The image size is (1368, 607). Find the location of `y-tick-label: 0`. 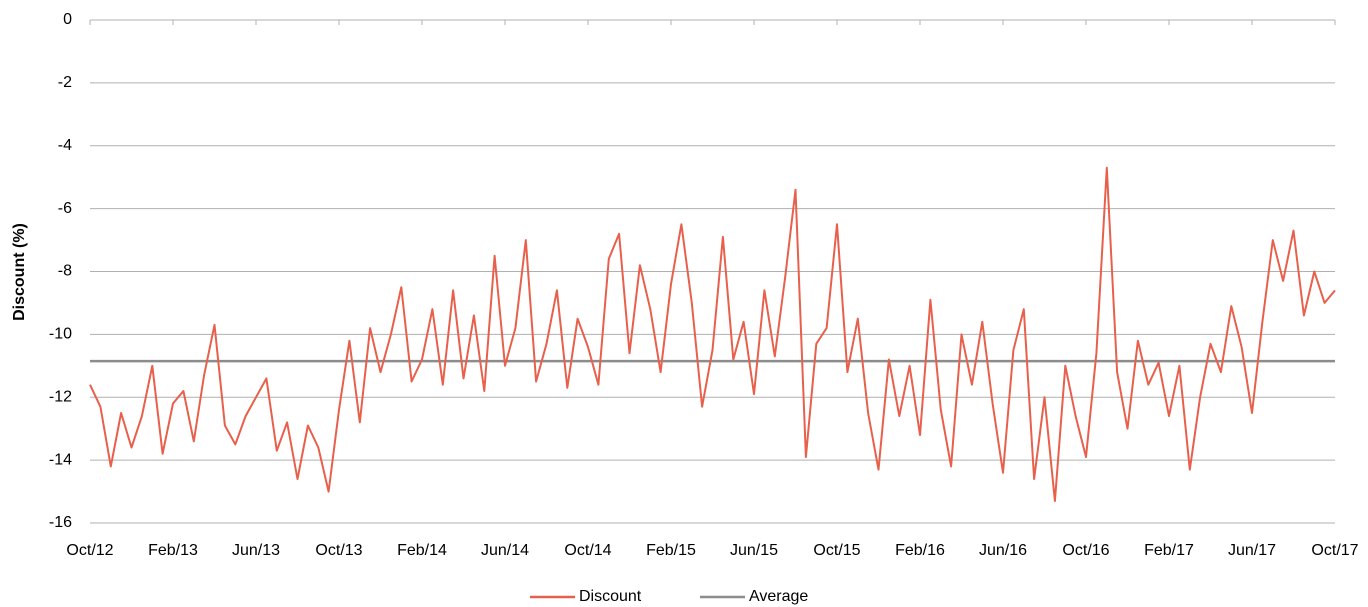

y-tick-label: 0 is located at coordinates (67, 19).